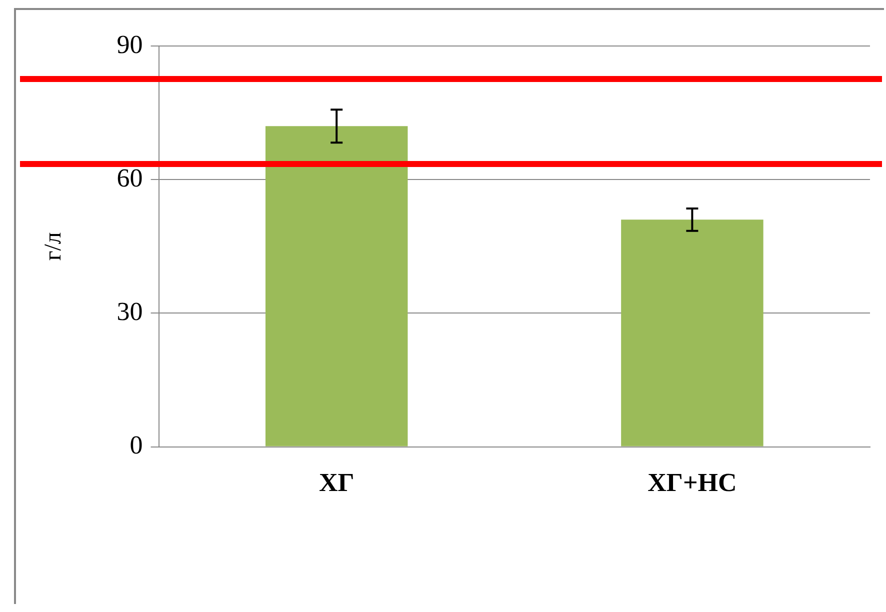 The height and width of the screenshot is (612, 886). Describe the element at coordinates (136, 445) in the screenshot. I see `y-tick-label: 0` at that location.